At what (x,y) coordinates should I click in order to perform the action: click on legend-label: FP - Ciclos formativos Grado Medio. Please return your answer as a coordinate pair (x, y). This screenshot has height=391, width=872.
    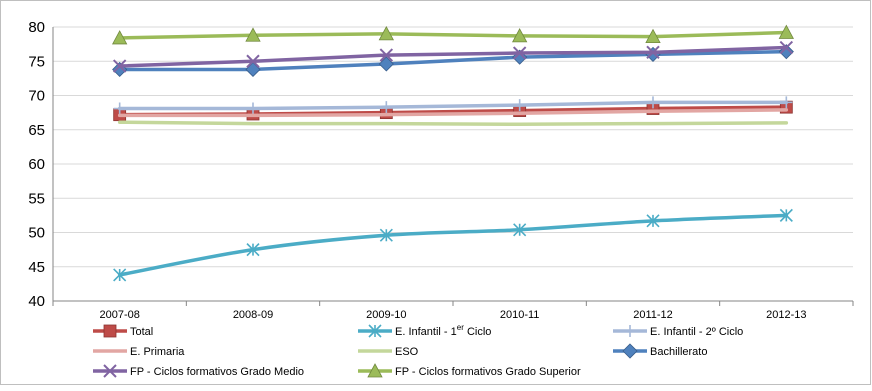
    Looking at the image, I should click on (217, 372).